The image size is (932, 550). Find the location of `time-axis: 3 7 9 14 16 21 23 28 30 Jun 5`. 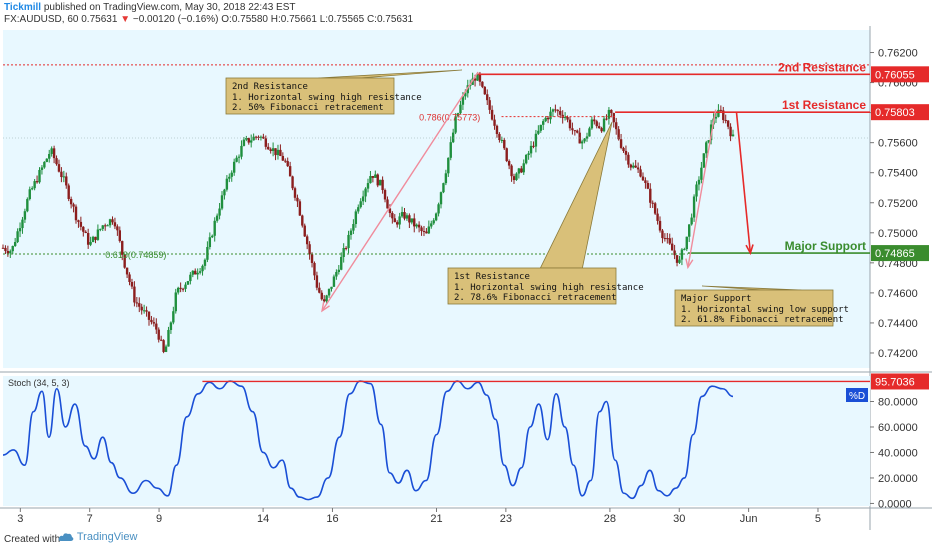

time-axis: 3 7 9 14 16 21 23 28 30 Jun 5 is located at coordinates (466, 516).